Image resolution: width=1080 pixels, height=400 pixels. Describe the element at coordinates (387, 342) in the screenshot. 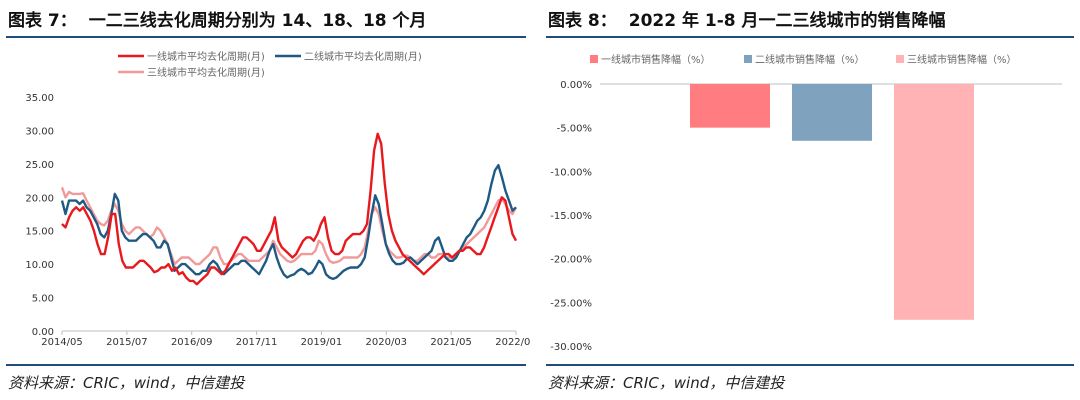

I see `x-tick-label: 2020/03` at that location.